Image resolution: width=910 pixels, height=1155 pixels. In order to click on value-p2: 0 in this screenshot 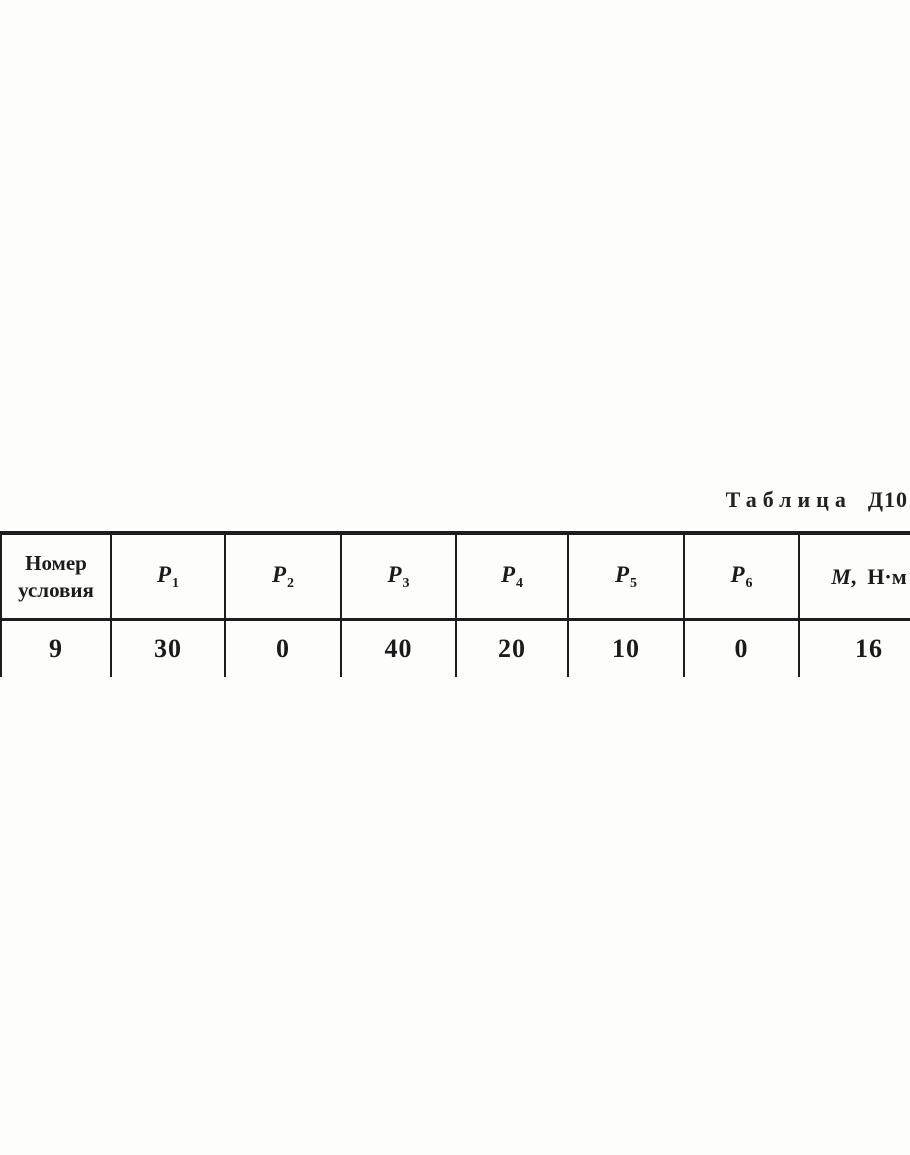, I will do `click(283, 648)`.